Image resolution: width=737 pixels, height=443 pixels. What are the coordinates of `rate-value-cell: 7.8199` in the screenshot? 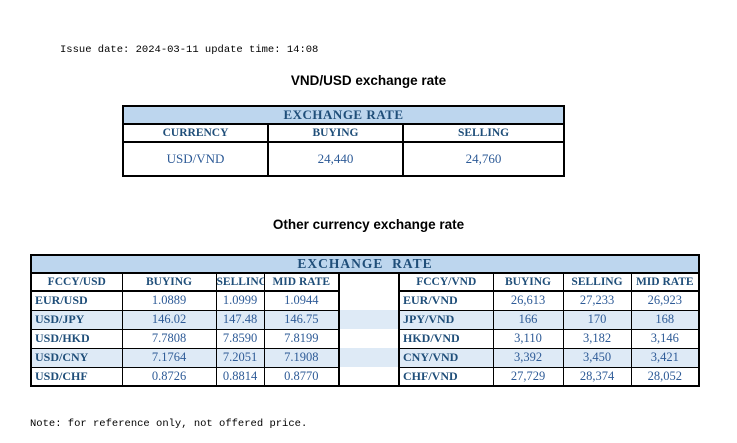 It's located at (301, 338).